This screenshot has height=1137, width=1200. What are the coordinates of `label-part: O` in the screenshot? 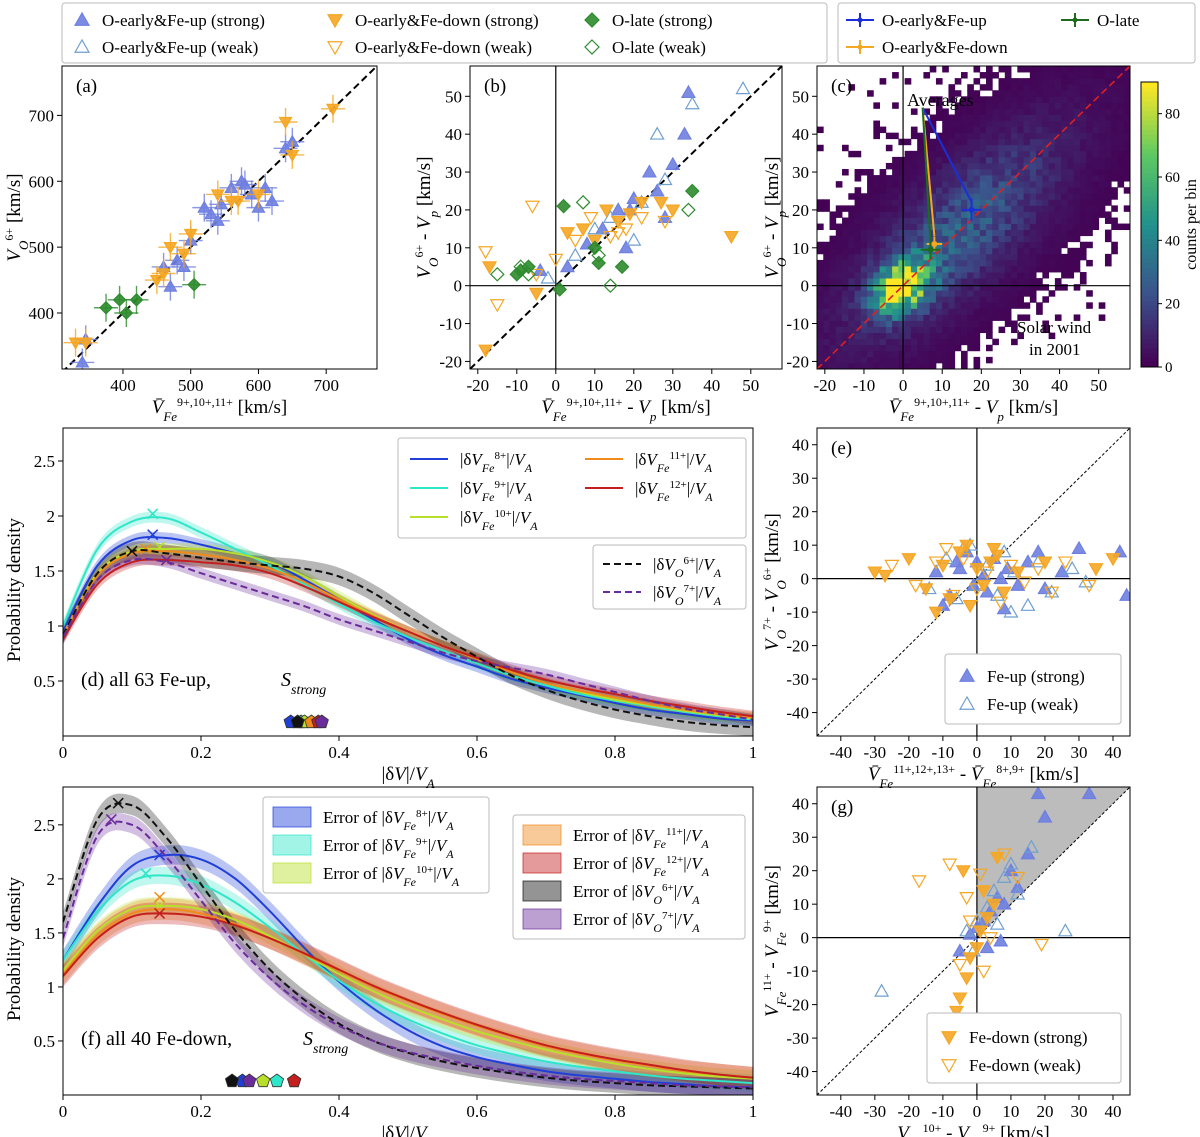 It's located at (23, 245).